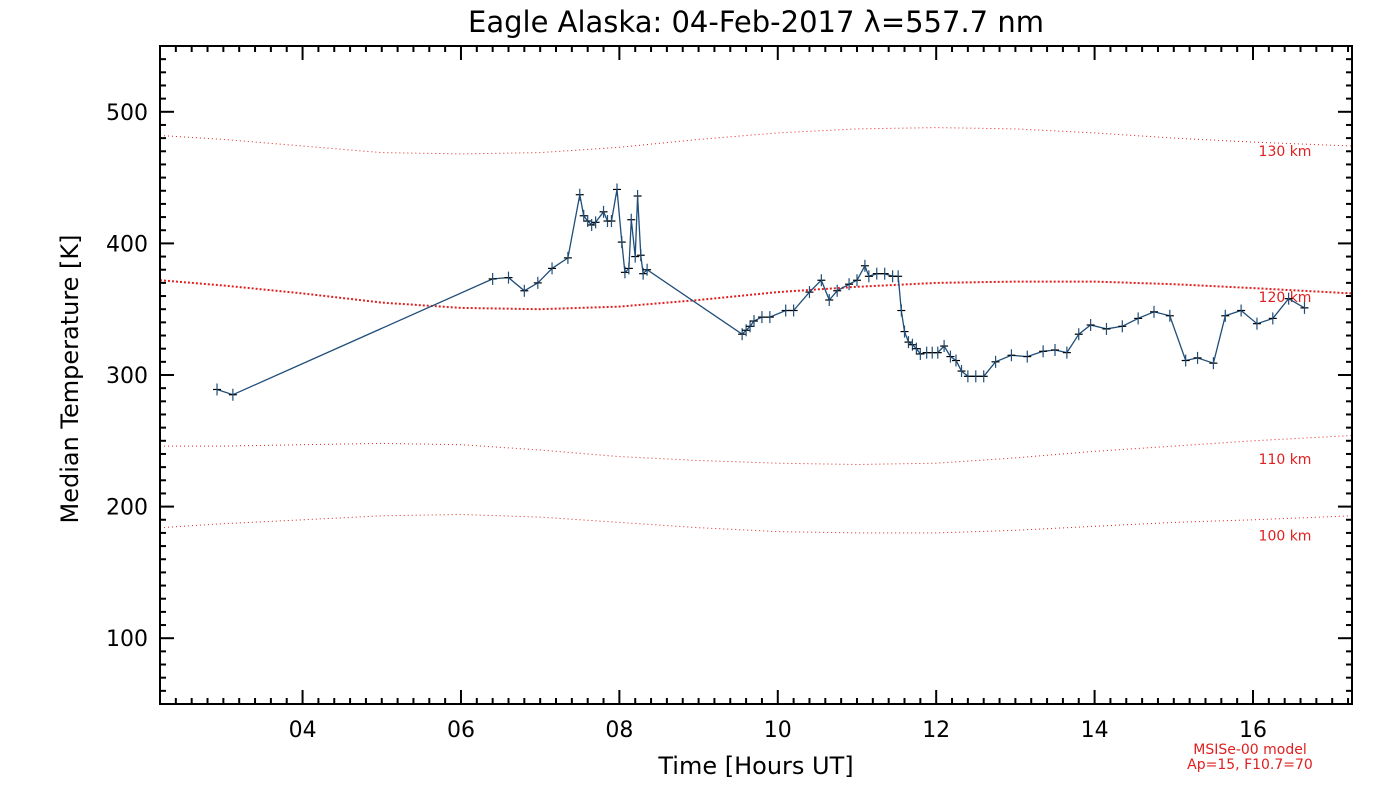  Describe the element at coordinates (1095, 730) in the screenshot. I see `x-tick-label: 14` at that location.